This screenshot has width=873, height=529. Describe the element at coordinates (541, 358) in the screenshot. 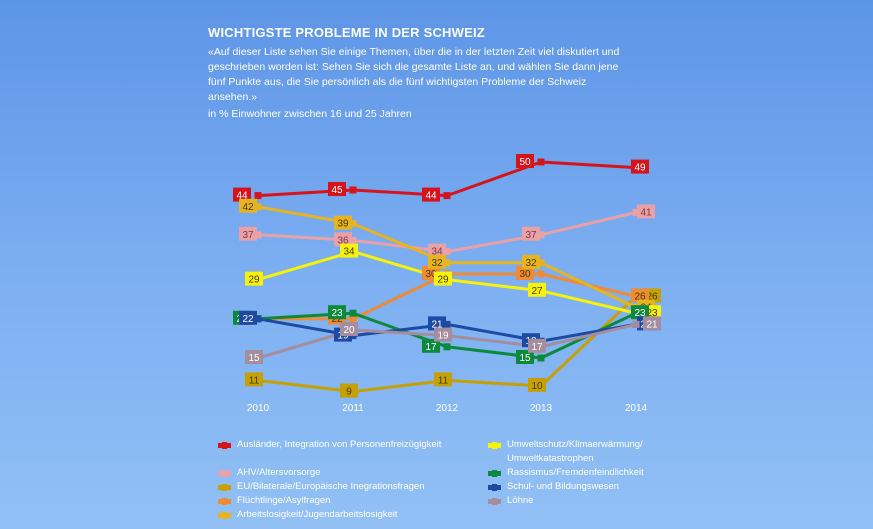

I see `data-point-rassismus-fremdenfeindlichkeit-2013` at that location.